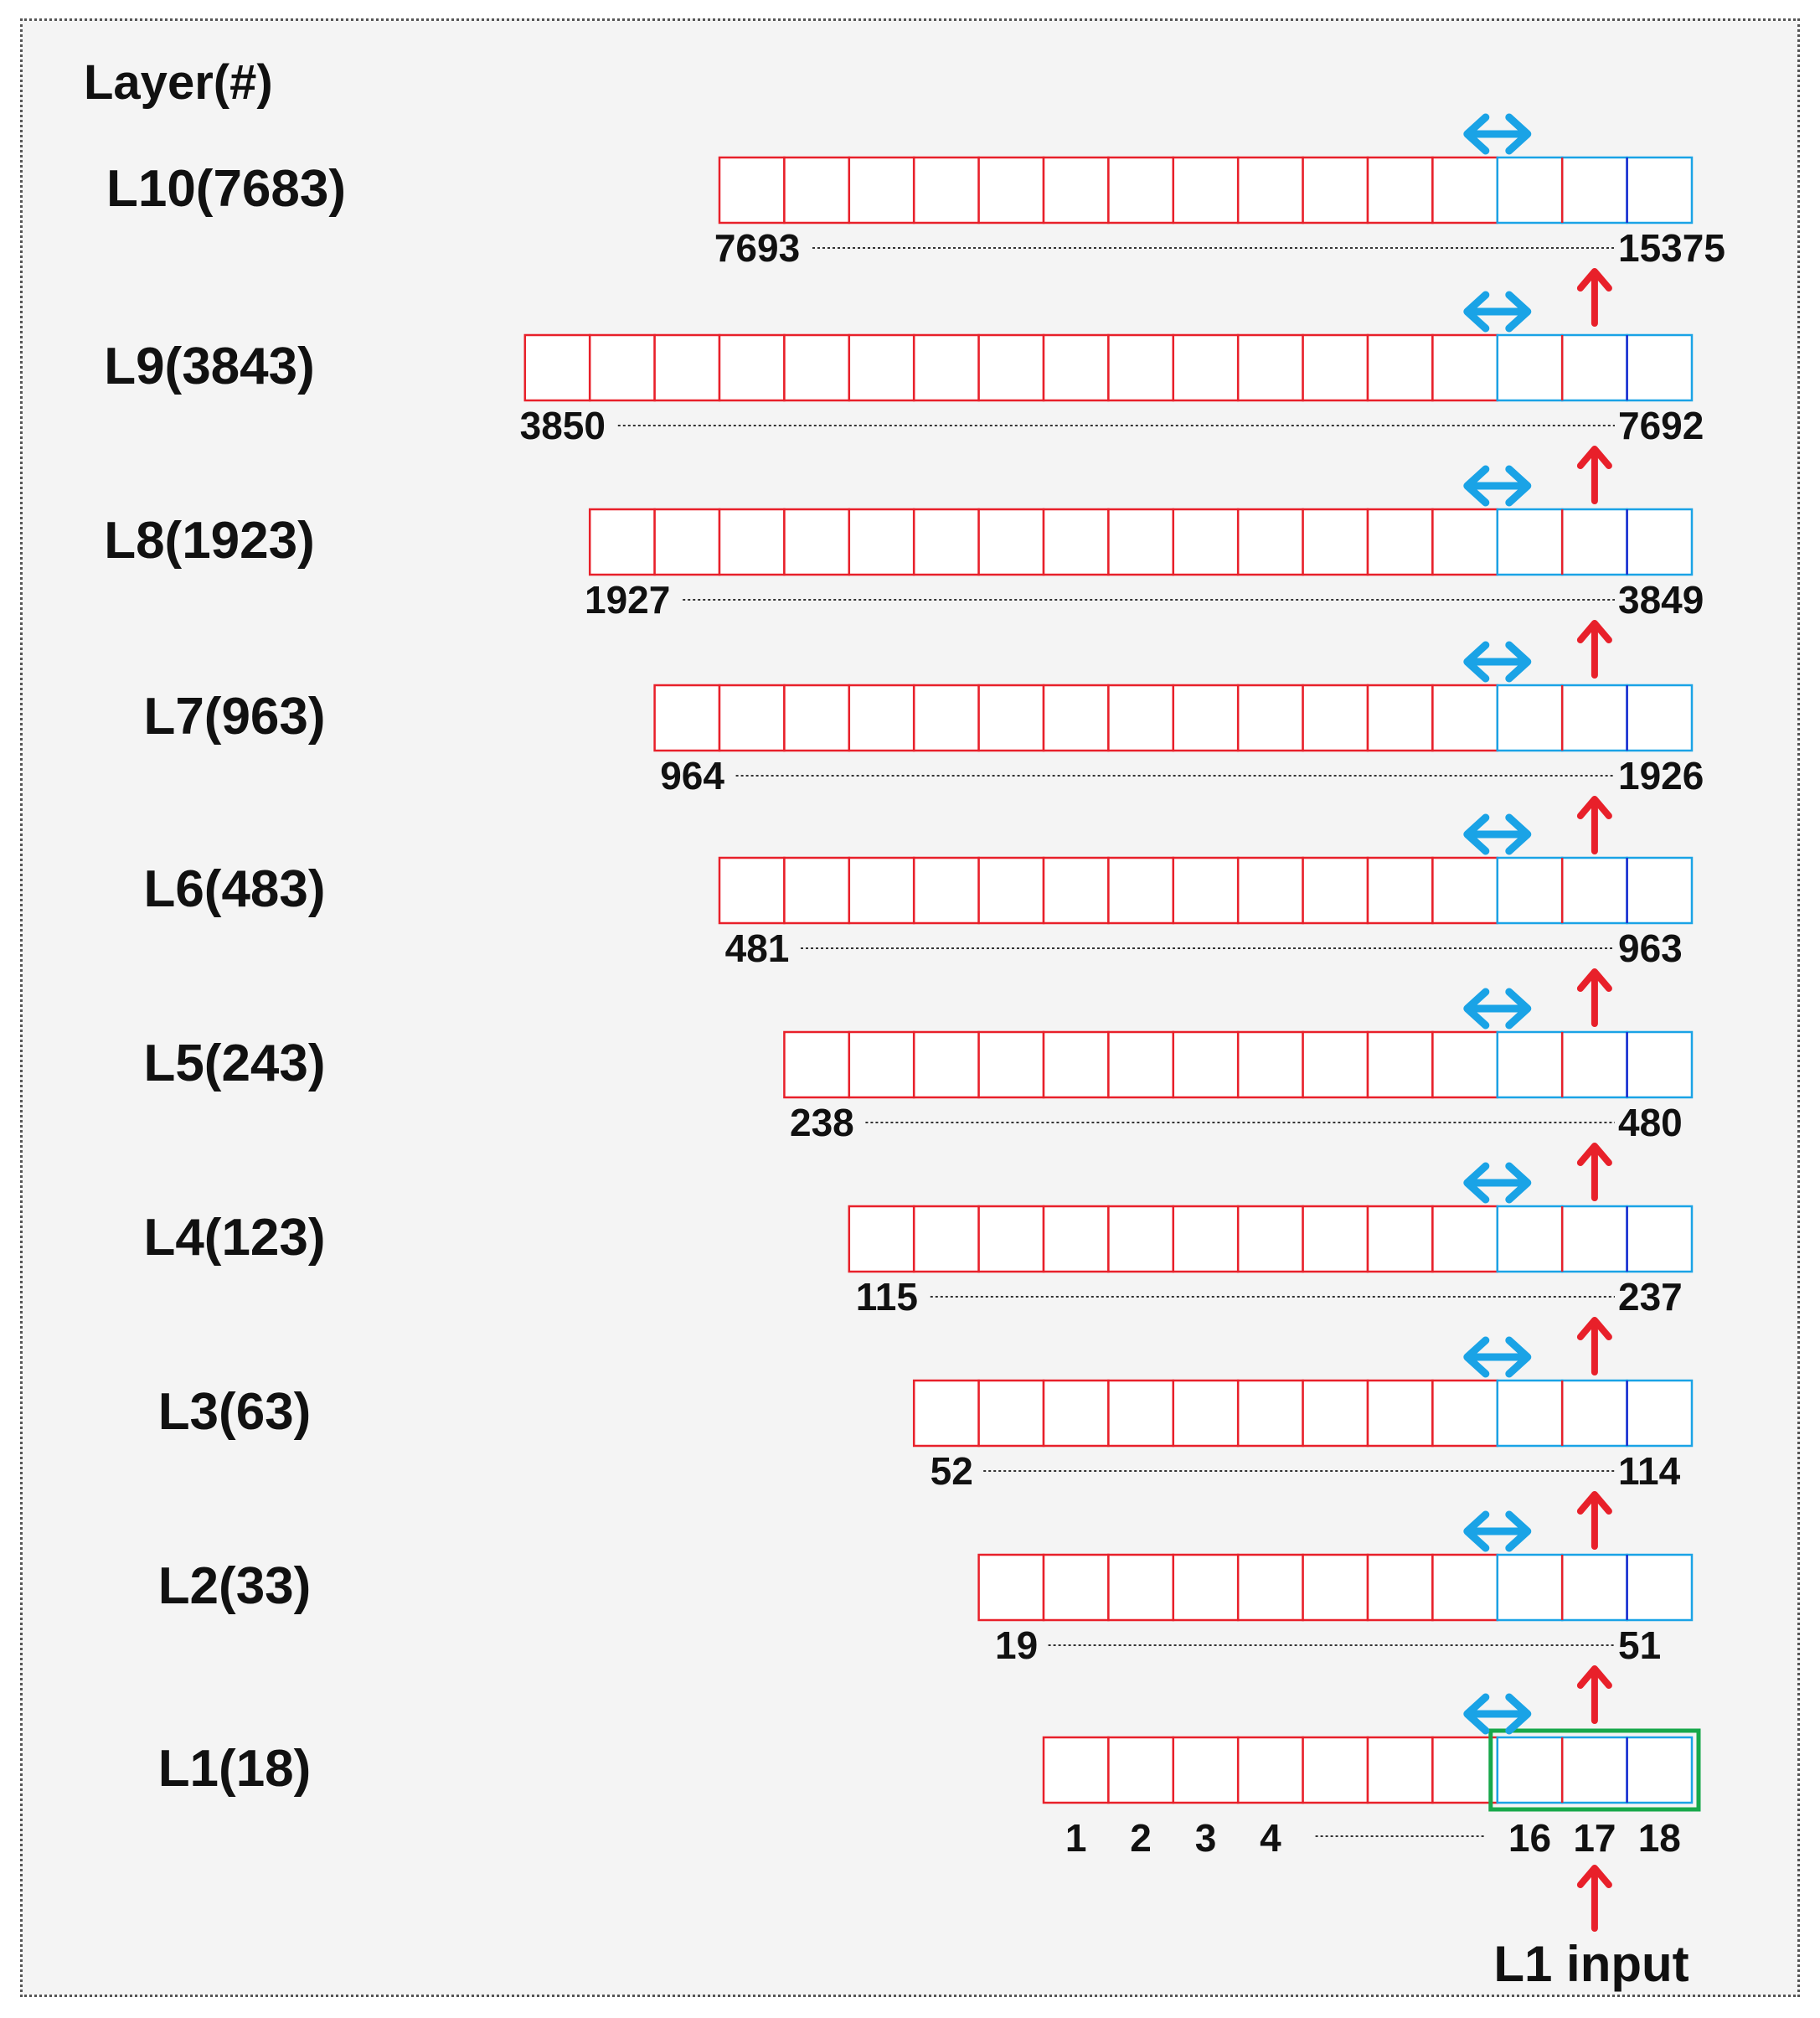 The width and height of the screenshot is (1820, 2018). Describe the element at coordinates (234, 717) in the screenshot. I see `layer-label: L7(963)` at that location.